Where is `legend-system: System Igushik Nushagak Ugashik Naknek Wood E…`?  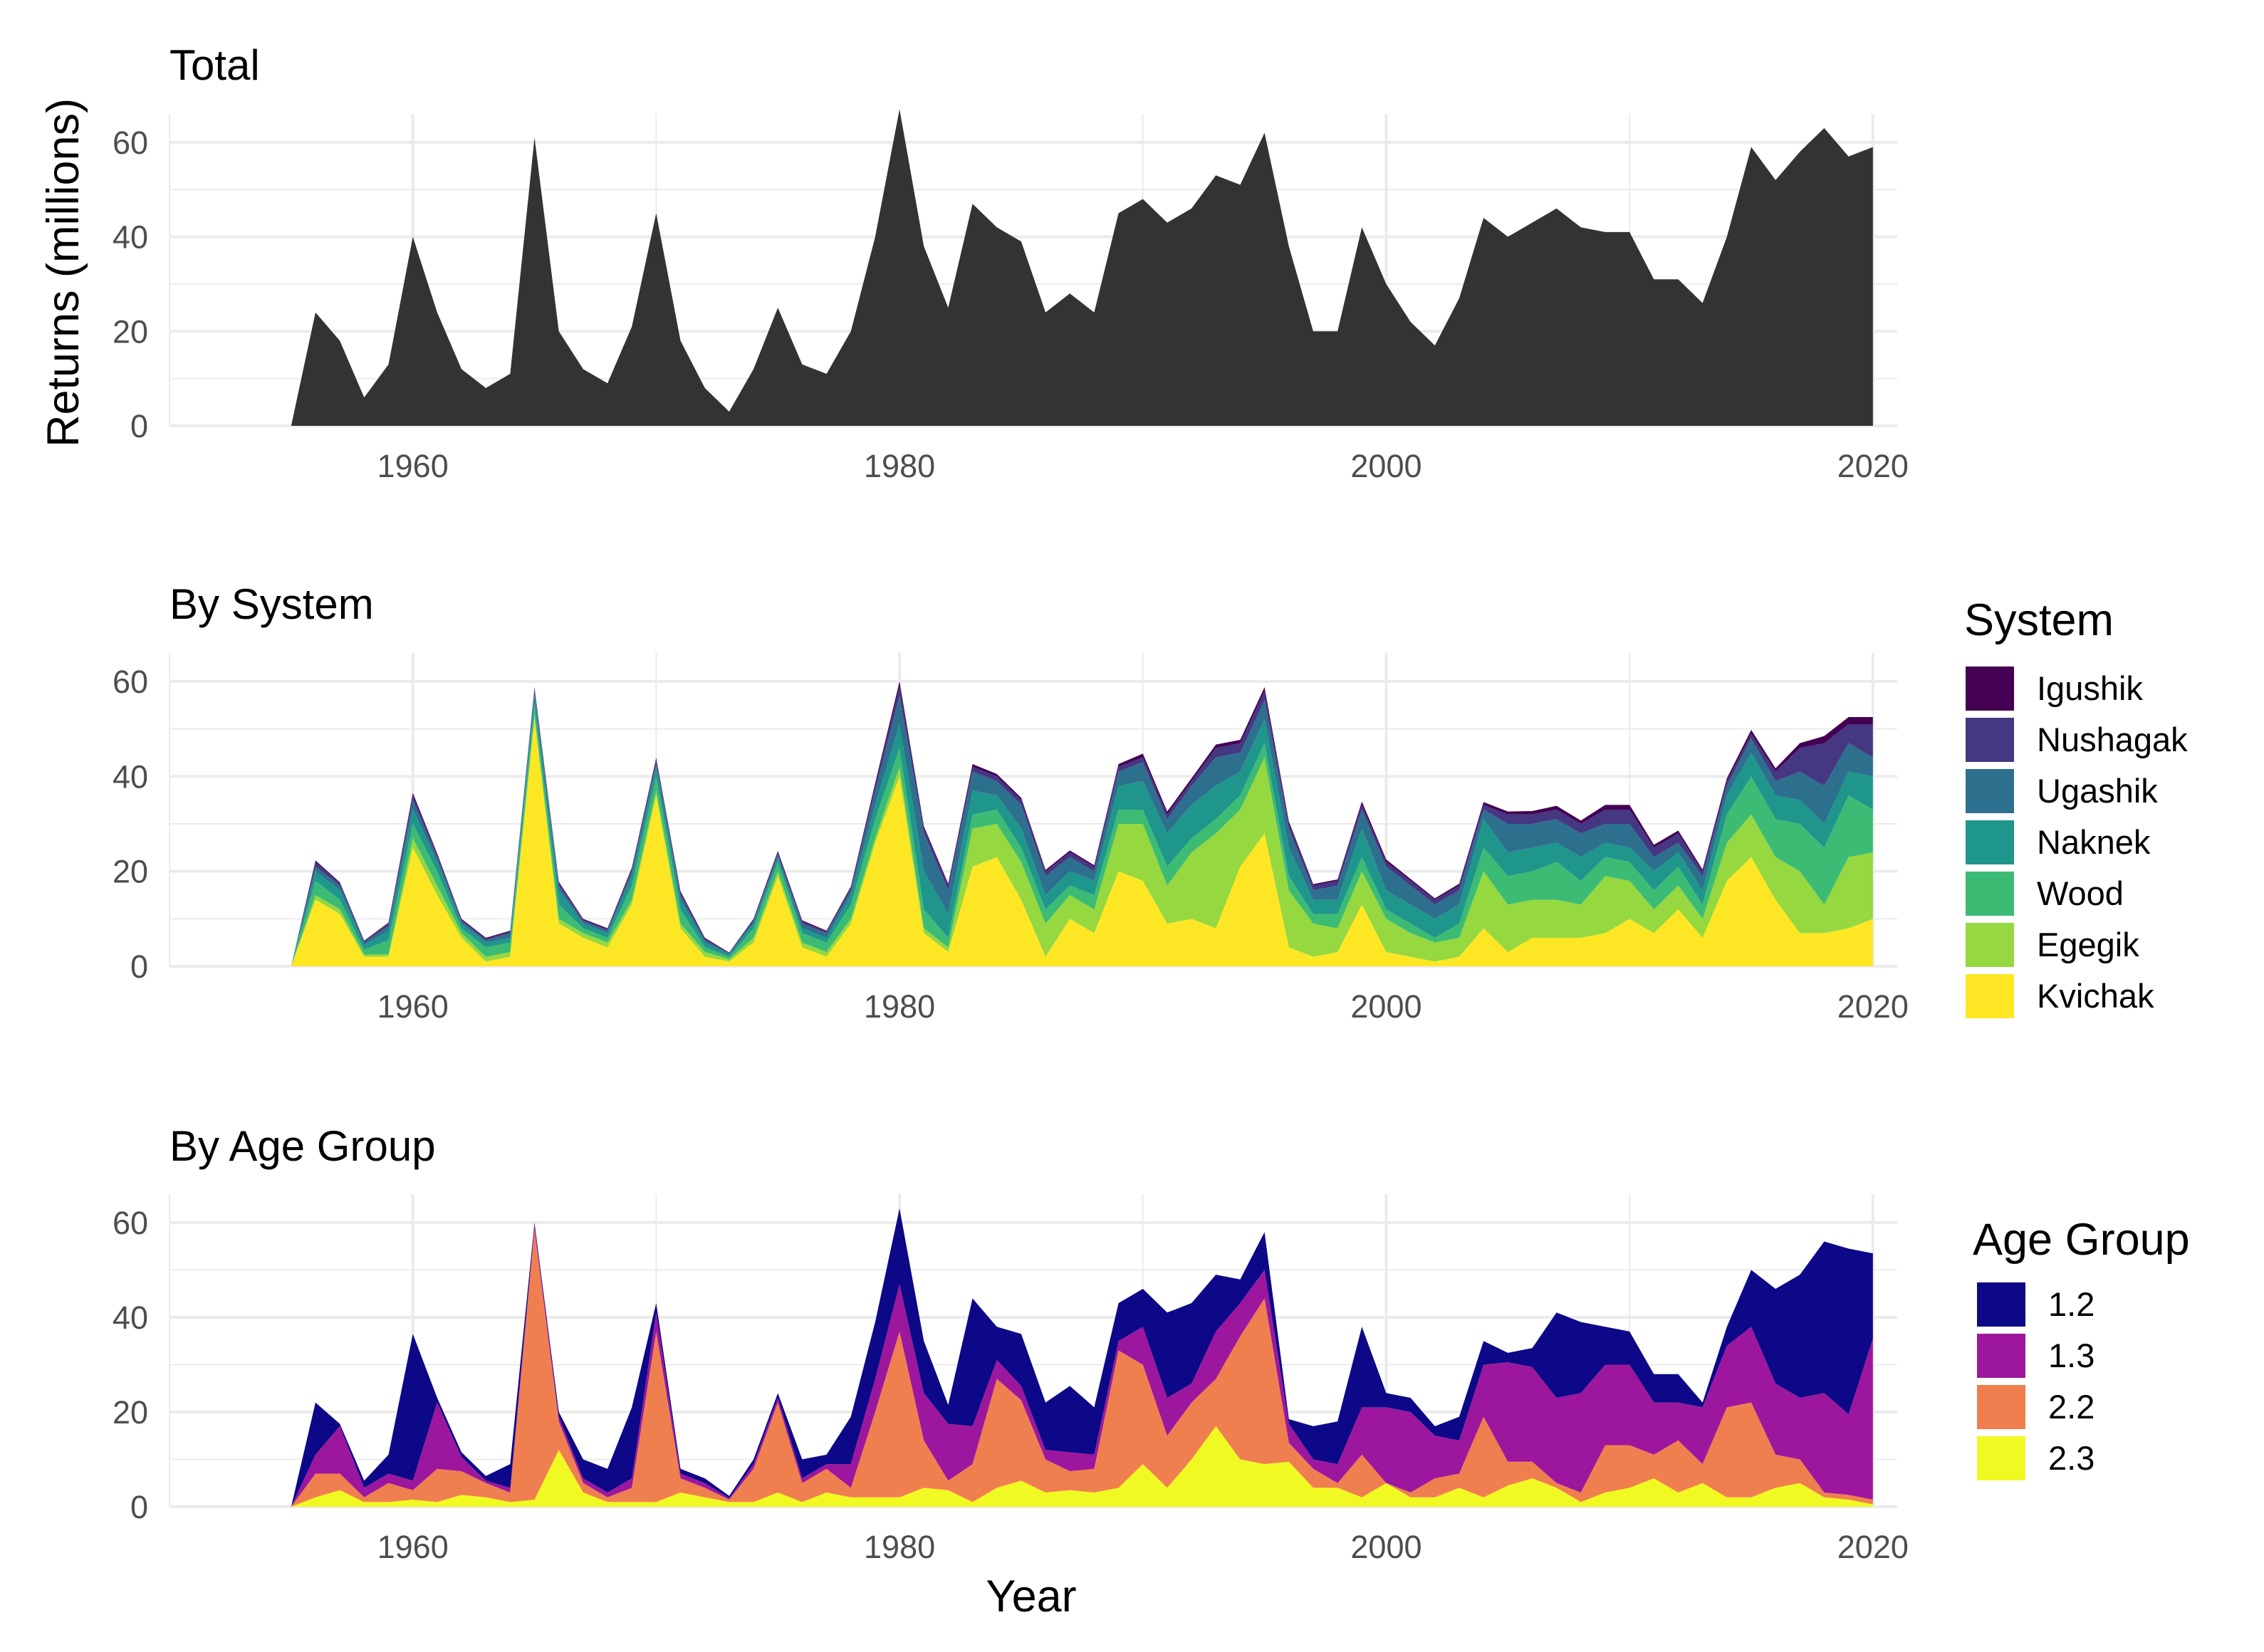 legend-system: System Igushik Nushagak Ugashik Naknek Wood E… is located at coordinates (2076, 806).